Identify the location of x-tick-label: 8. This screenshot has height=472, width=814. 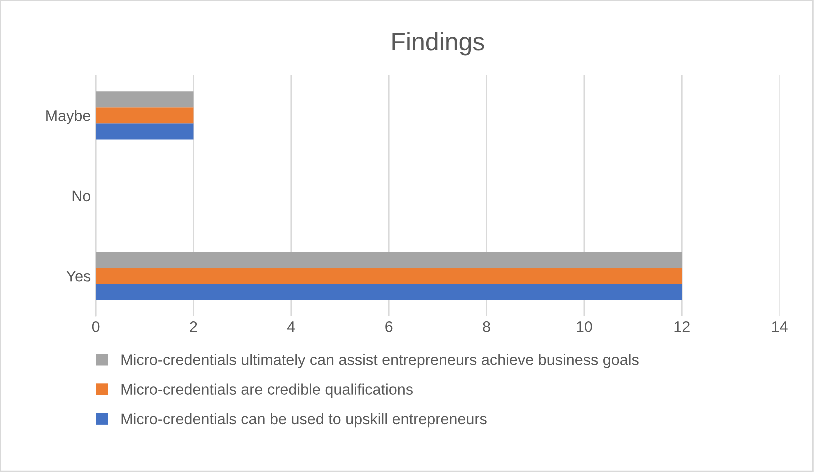
(486, 327).